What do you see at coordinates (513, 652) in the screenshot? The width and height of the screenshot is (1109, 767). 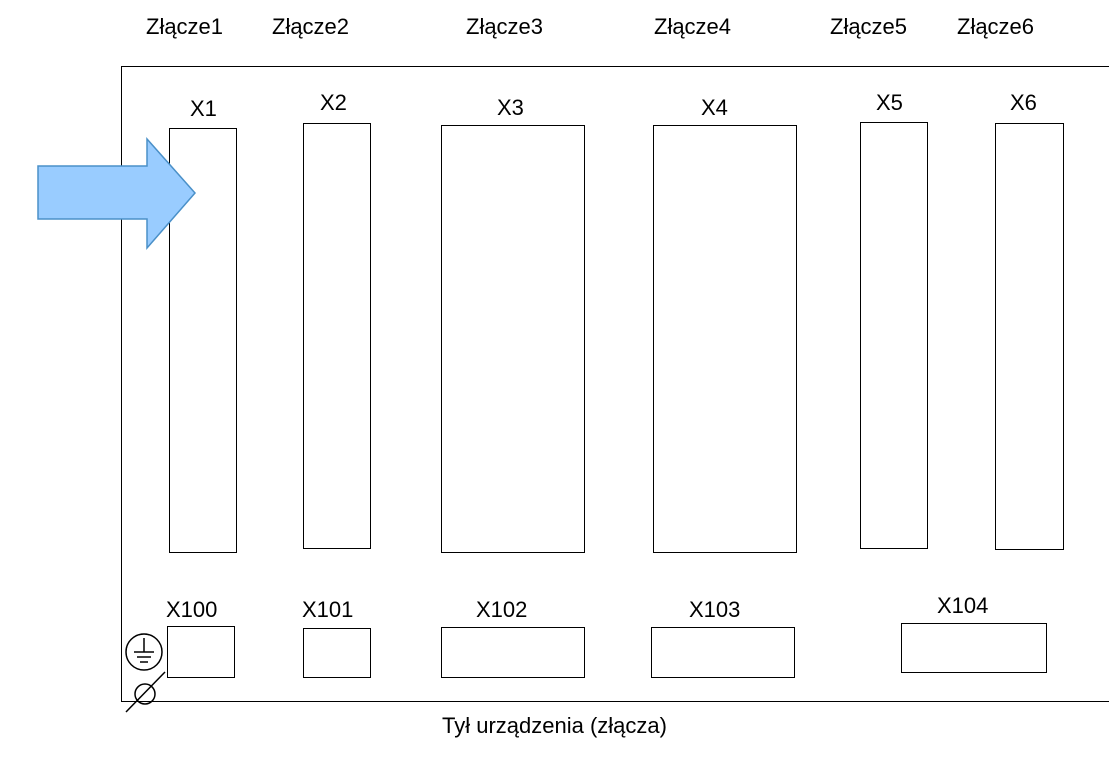 I see `connector-slot-x102` at bounding box center [513, 652].